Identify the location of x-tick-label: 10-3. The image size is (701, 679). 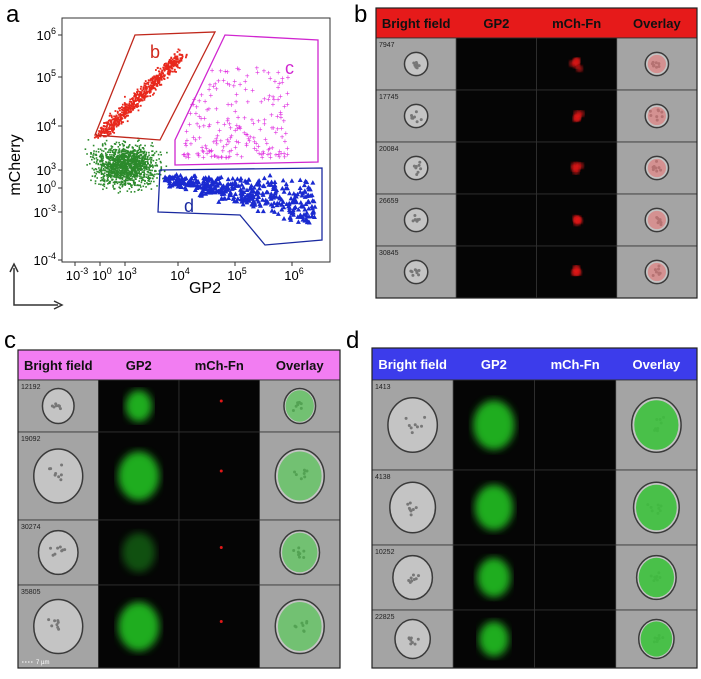
(77, 274).